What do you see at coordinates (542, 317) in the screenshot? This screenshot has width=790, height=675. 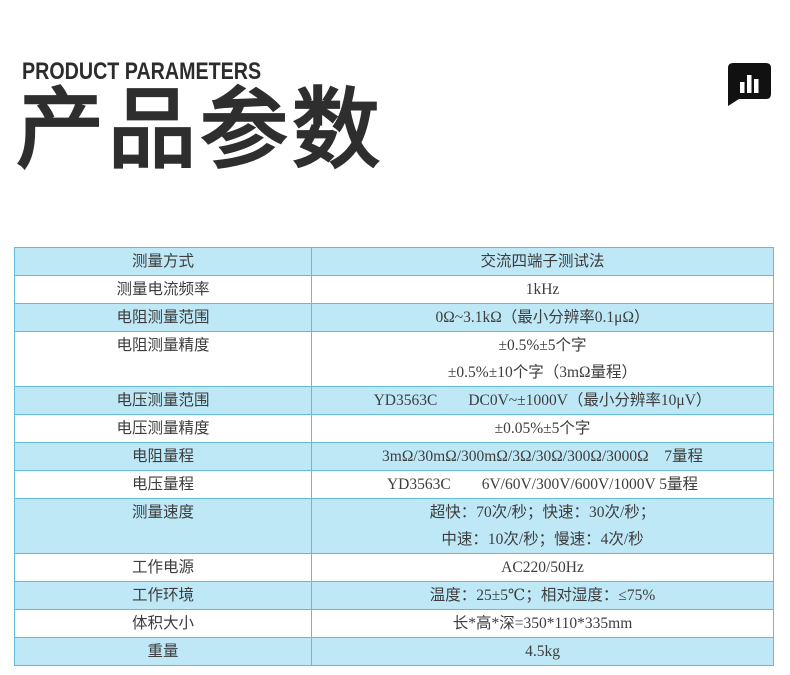 I see `param-value: 0Ω~3.1kΩ（最小分辨率0.1μΩ）` at bounding box center [542, 317].